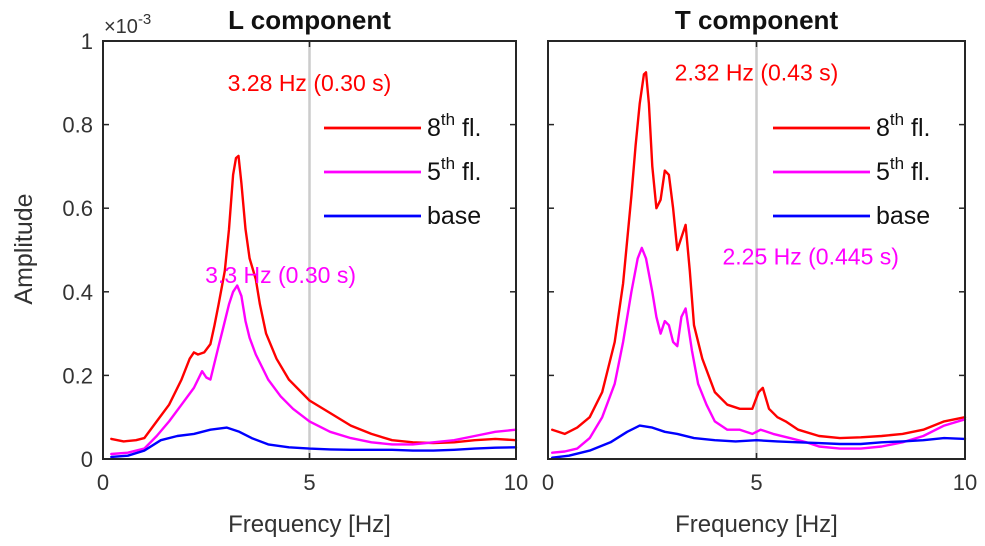 This screenshot has width=985, height=546. Describe the element at coordinates (309, 20) in the screenshot. I see `chart-0-title: L component` at that location.